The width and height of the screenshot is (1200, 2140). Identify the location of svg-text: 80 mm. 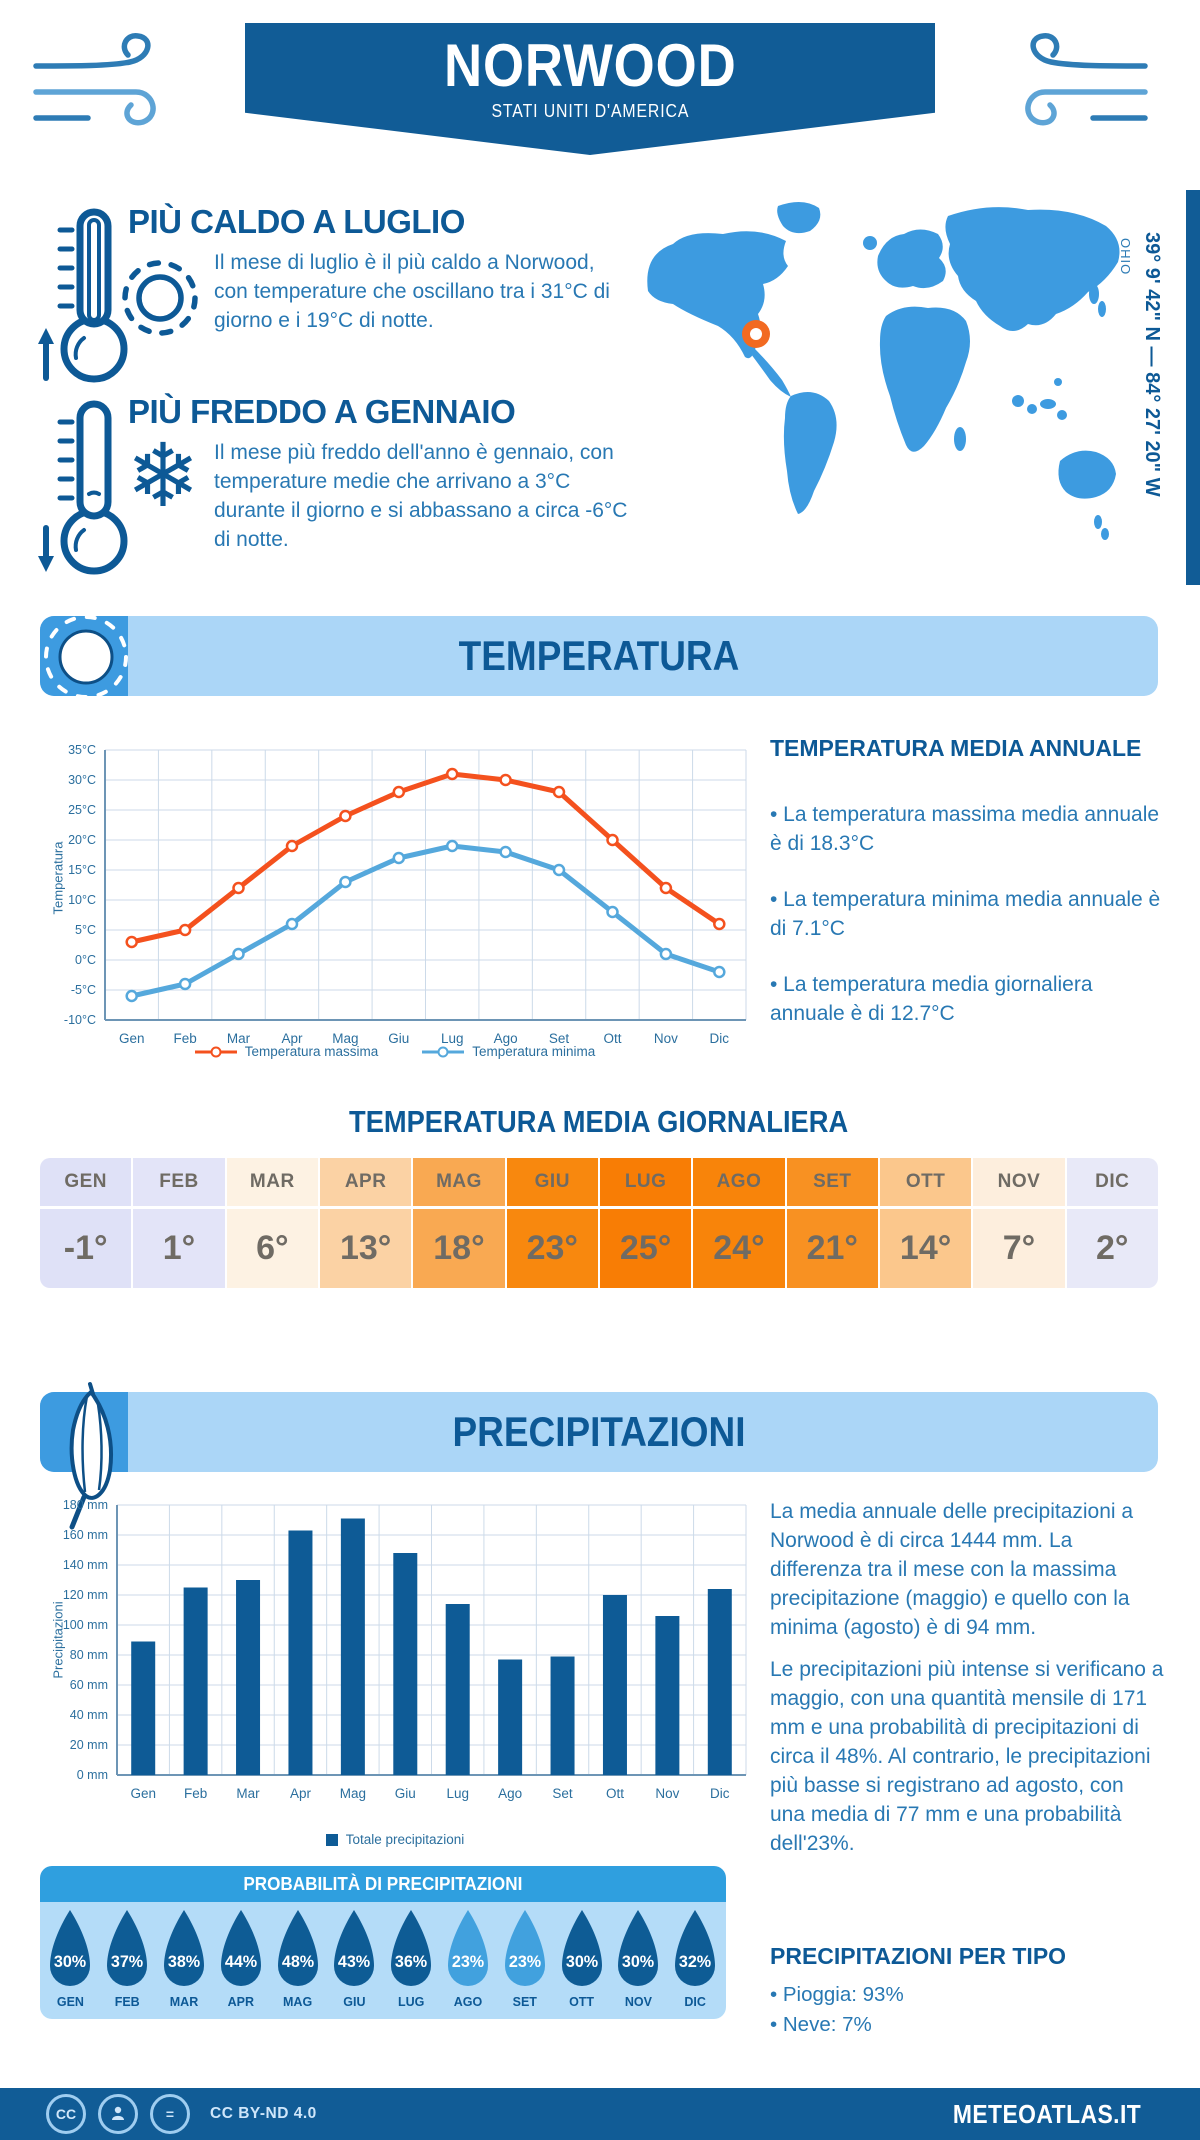
(89, 1655).